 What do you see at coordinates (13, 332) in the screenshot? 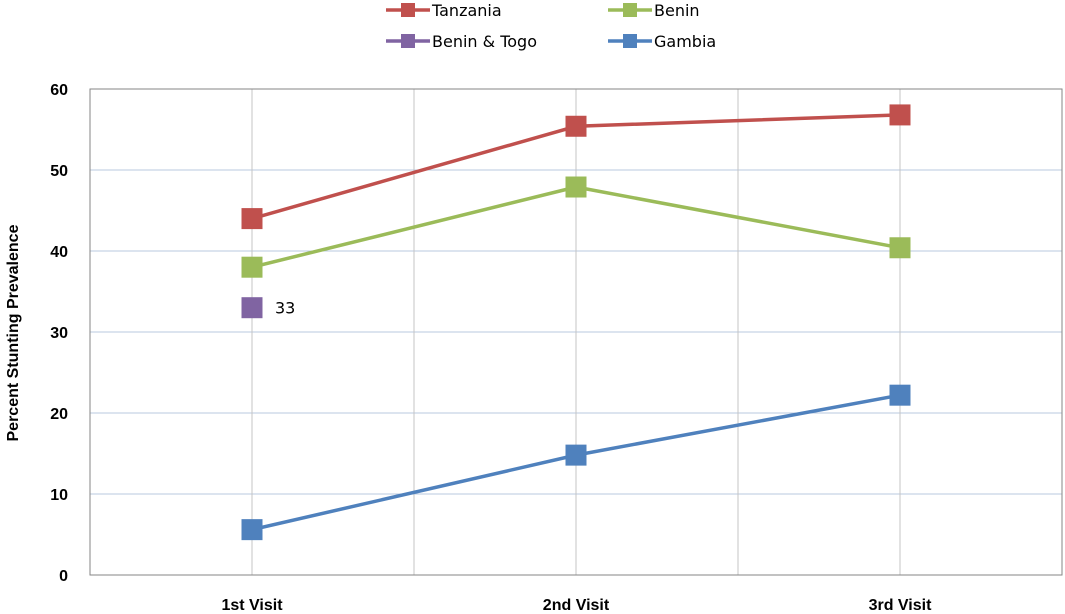
I see `y-axis-title: Percent Stunting Prevalence` at bounding box center [13, 332].